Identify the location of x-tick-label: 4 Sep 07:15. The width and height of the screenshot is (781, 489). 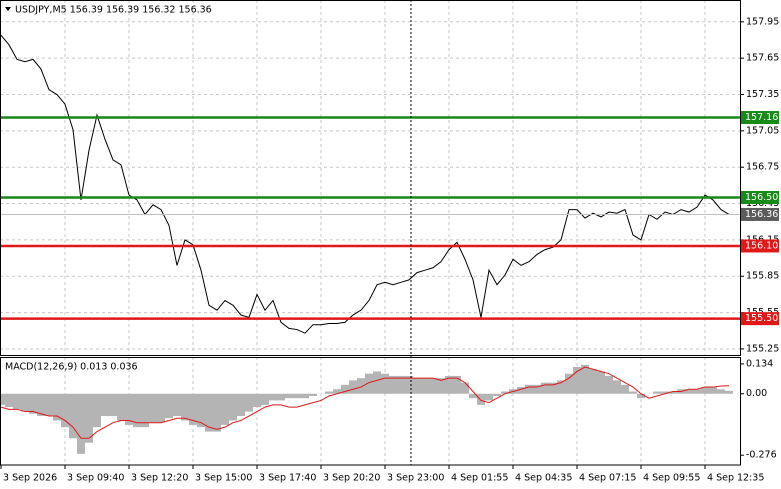
(607, 478).